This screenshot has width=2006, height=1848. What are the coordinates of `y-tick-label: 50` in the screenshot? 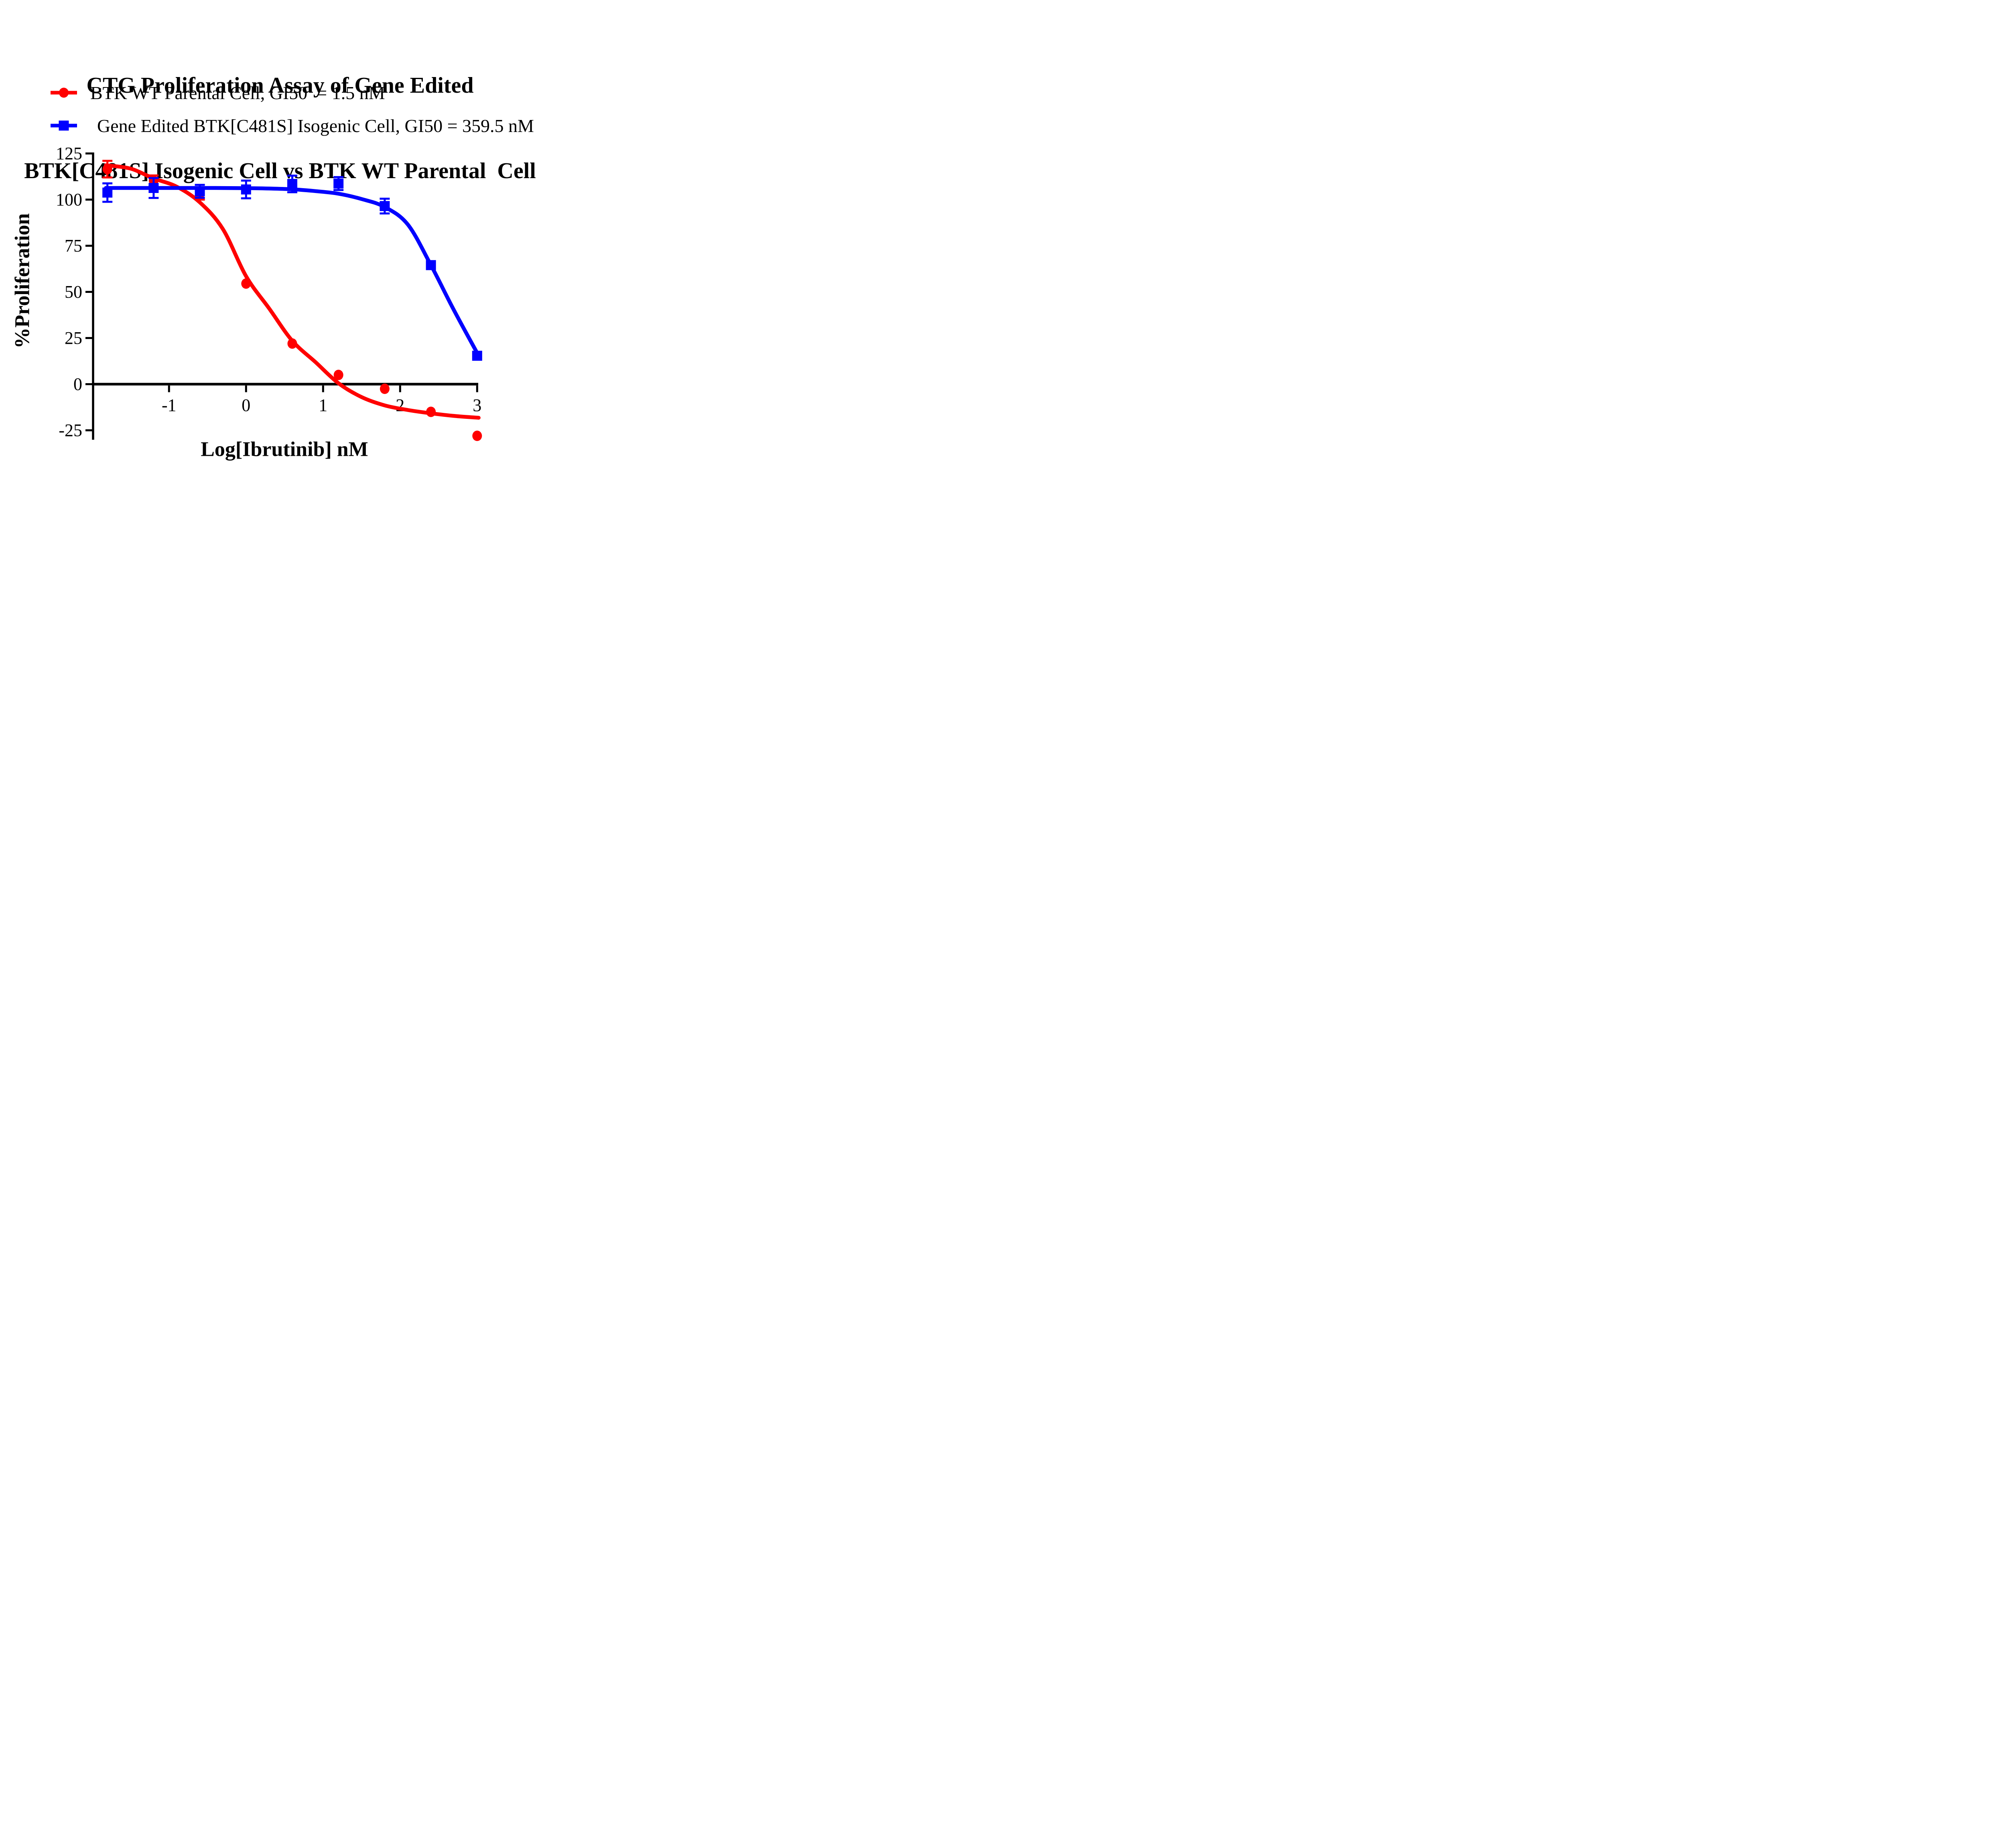 It's located at (74, 292).